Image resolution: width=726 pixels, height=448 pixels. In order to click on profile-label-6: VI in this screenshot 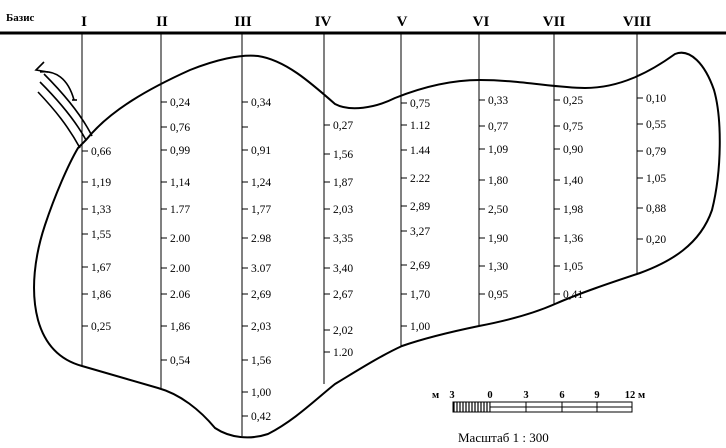, I will do `click(481, 22)`.